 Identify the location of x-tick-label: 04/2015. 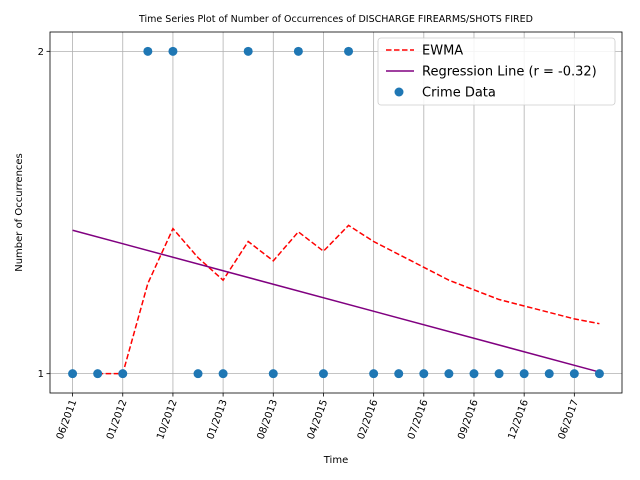
(318, 419).